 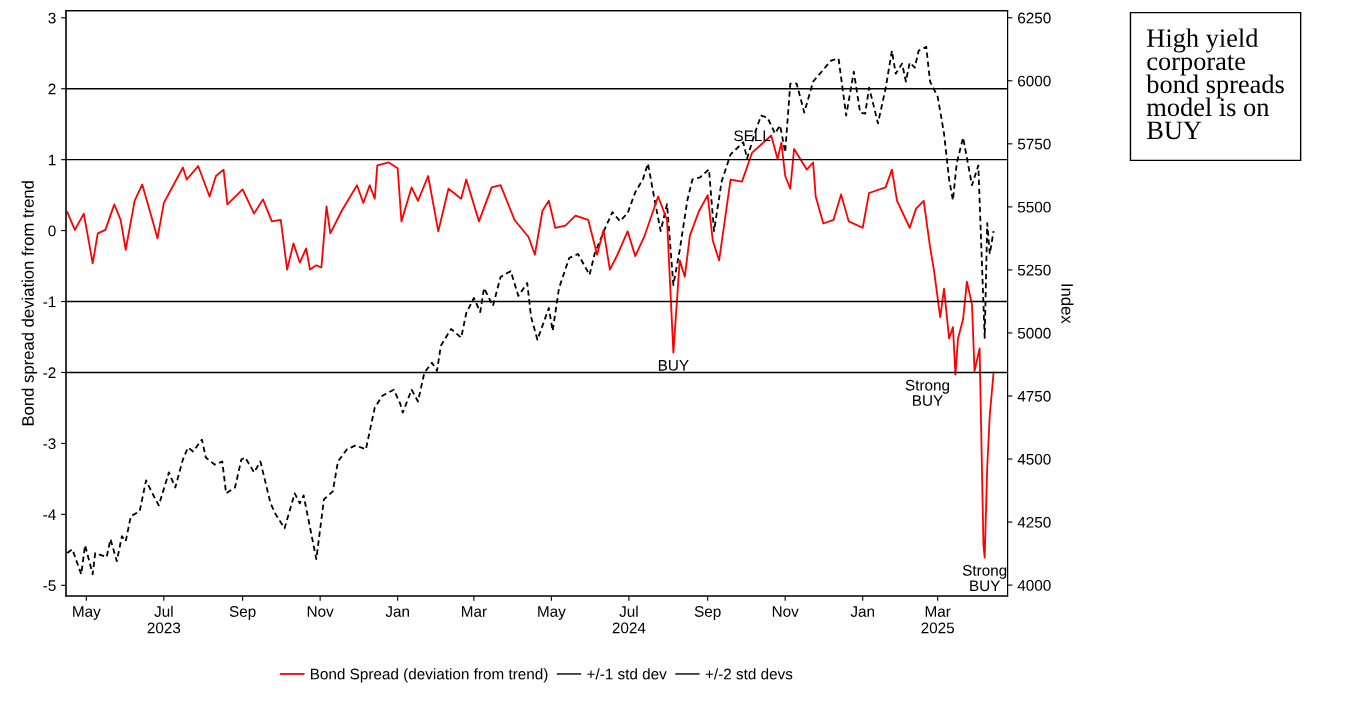 What do you see at coordinates (49, 444) in the screenshot?
I see `y-tick-label: -3` at bounding box center [49, 444].